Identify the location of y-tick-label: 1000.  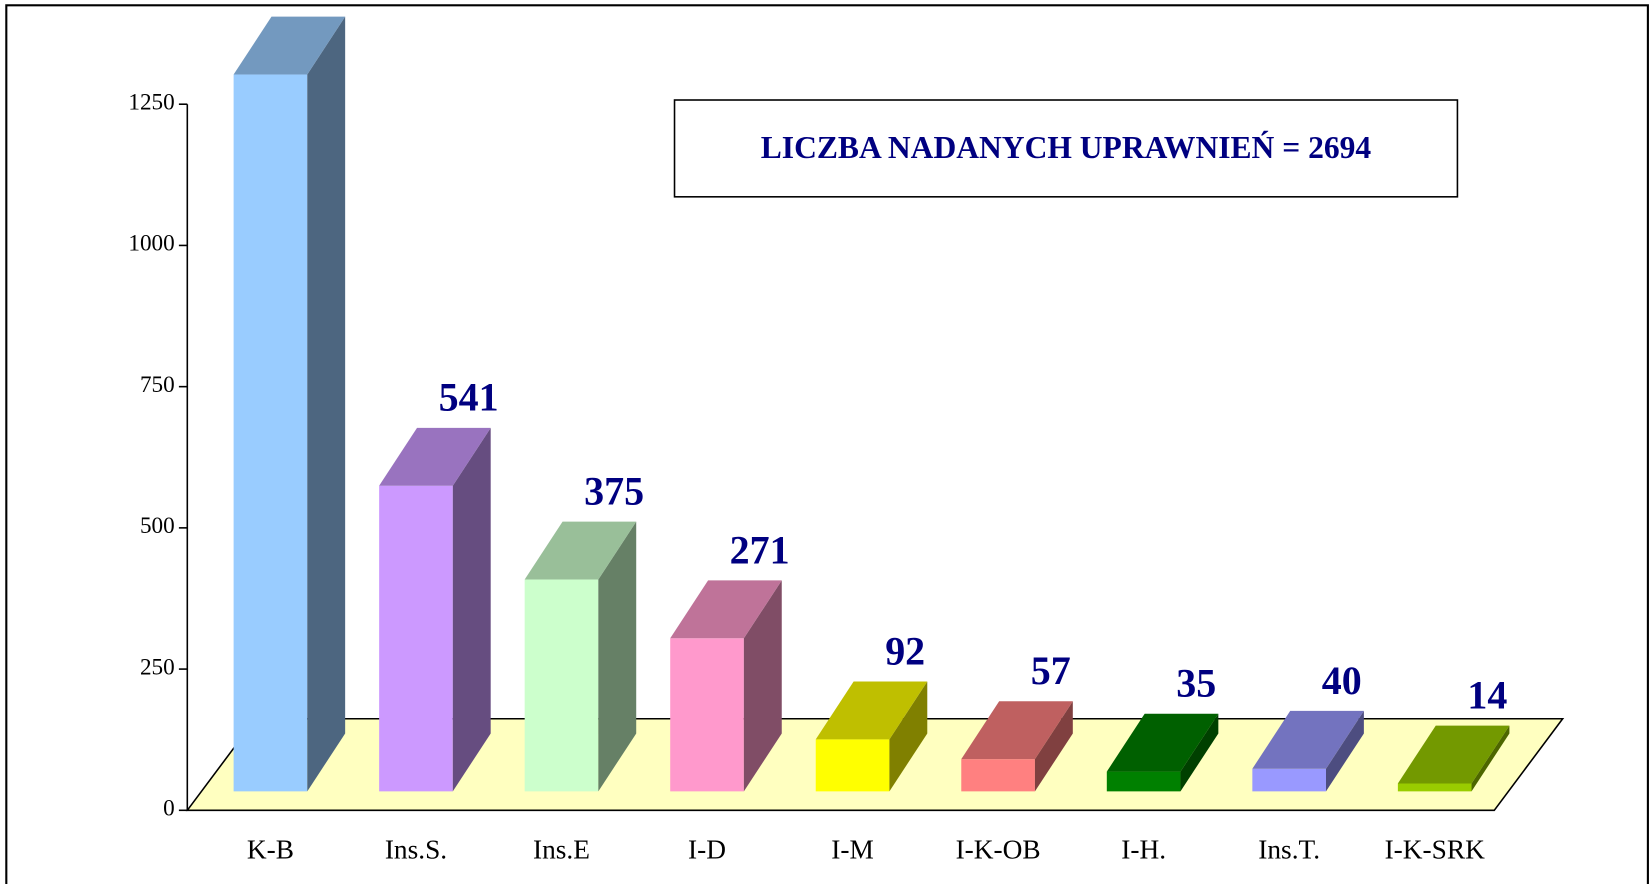
(151, 244).